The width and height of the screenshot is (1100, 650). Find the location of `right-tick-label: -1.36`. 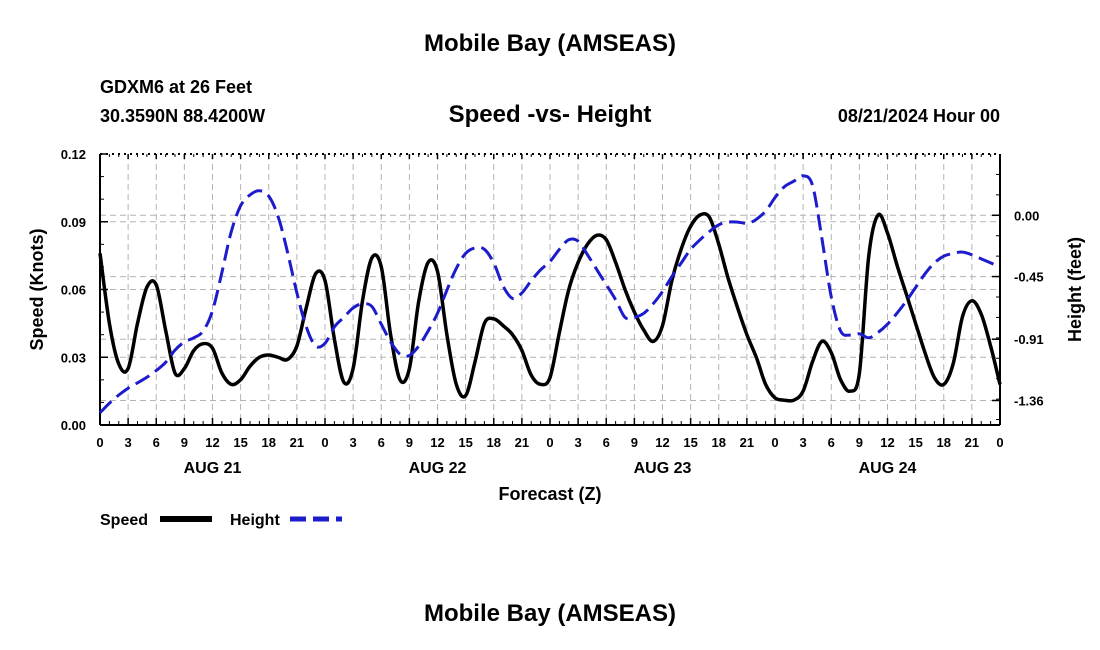

right-tick-label: -1.36 is located at coordinates (1029, 400).